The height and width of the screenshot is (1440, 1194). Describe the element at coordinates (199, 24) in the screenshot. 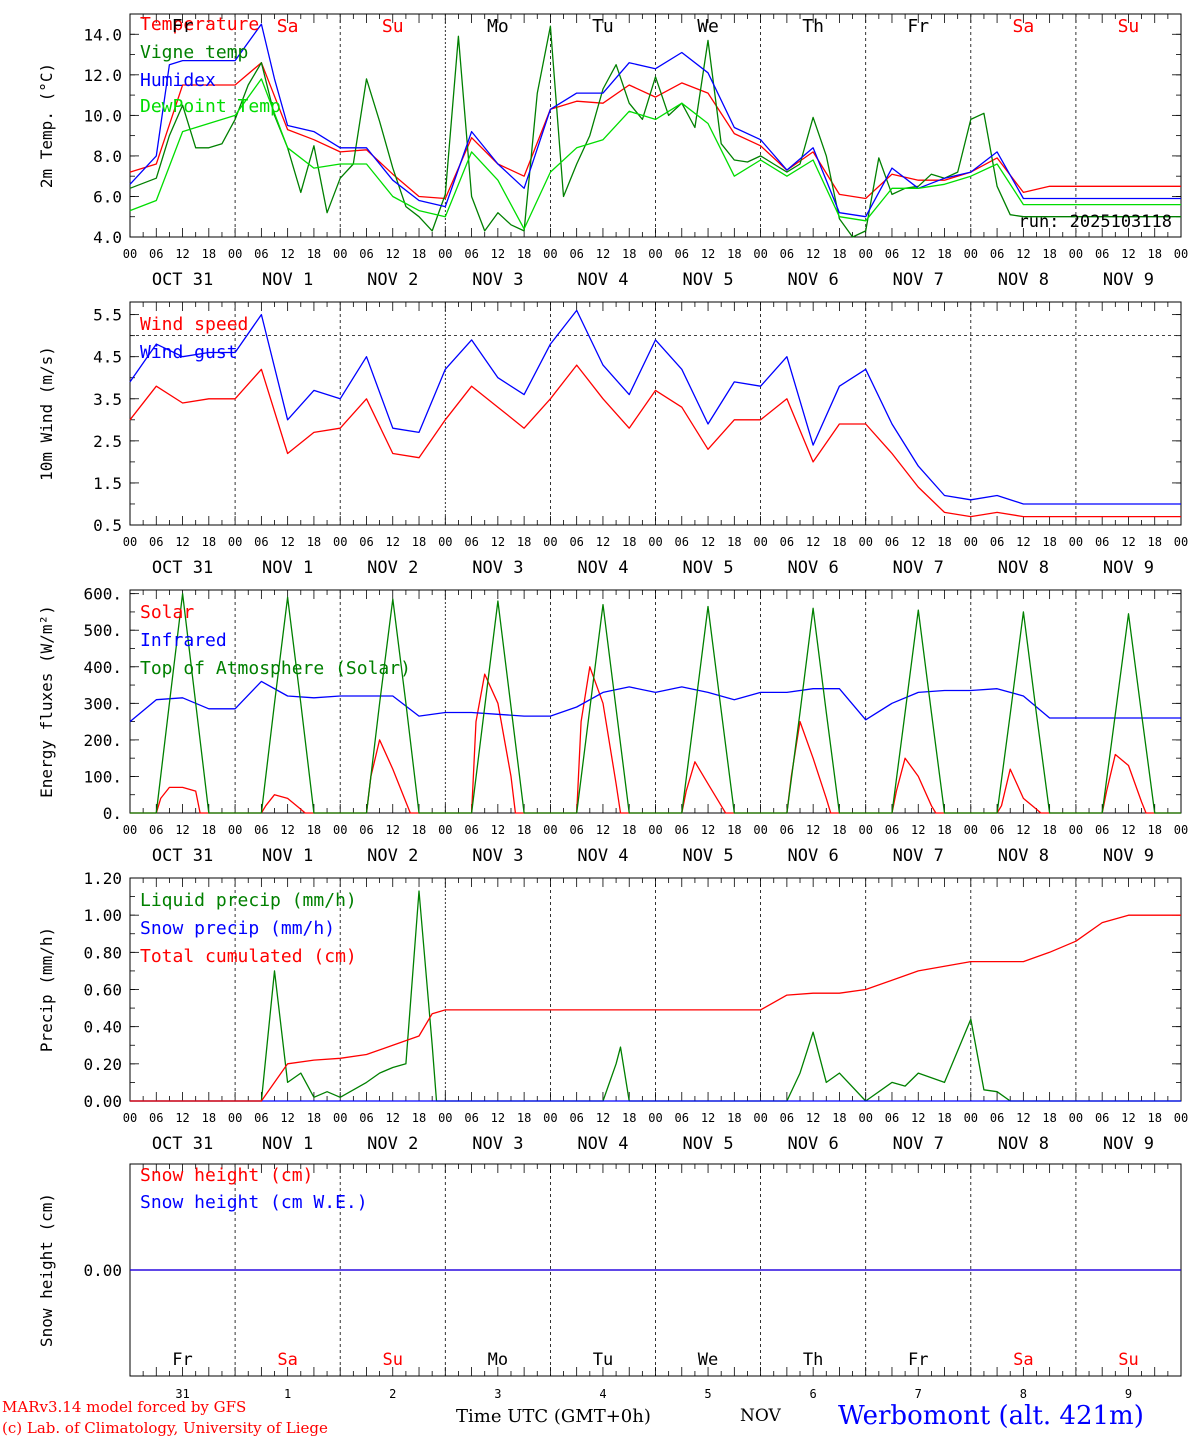

I see `legend-label: Temperature` at that location.